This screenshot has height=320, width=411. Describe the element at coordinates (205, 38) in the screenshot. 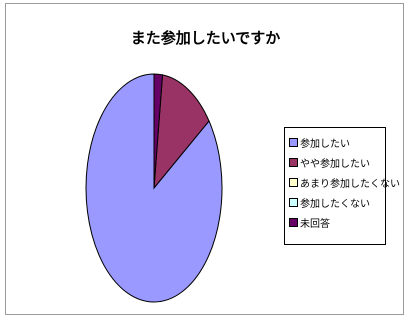

I see `chart-title: また参加したいですか` at that location.